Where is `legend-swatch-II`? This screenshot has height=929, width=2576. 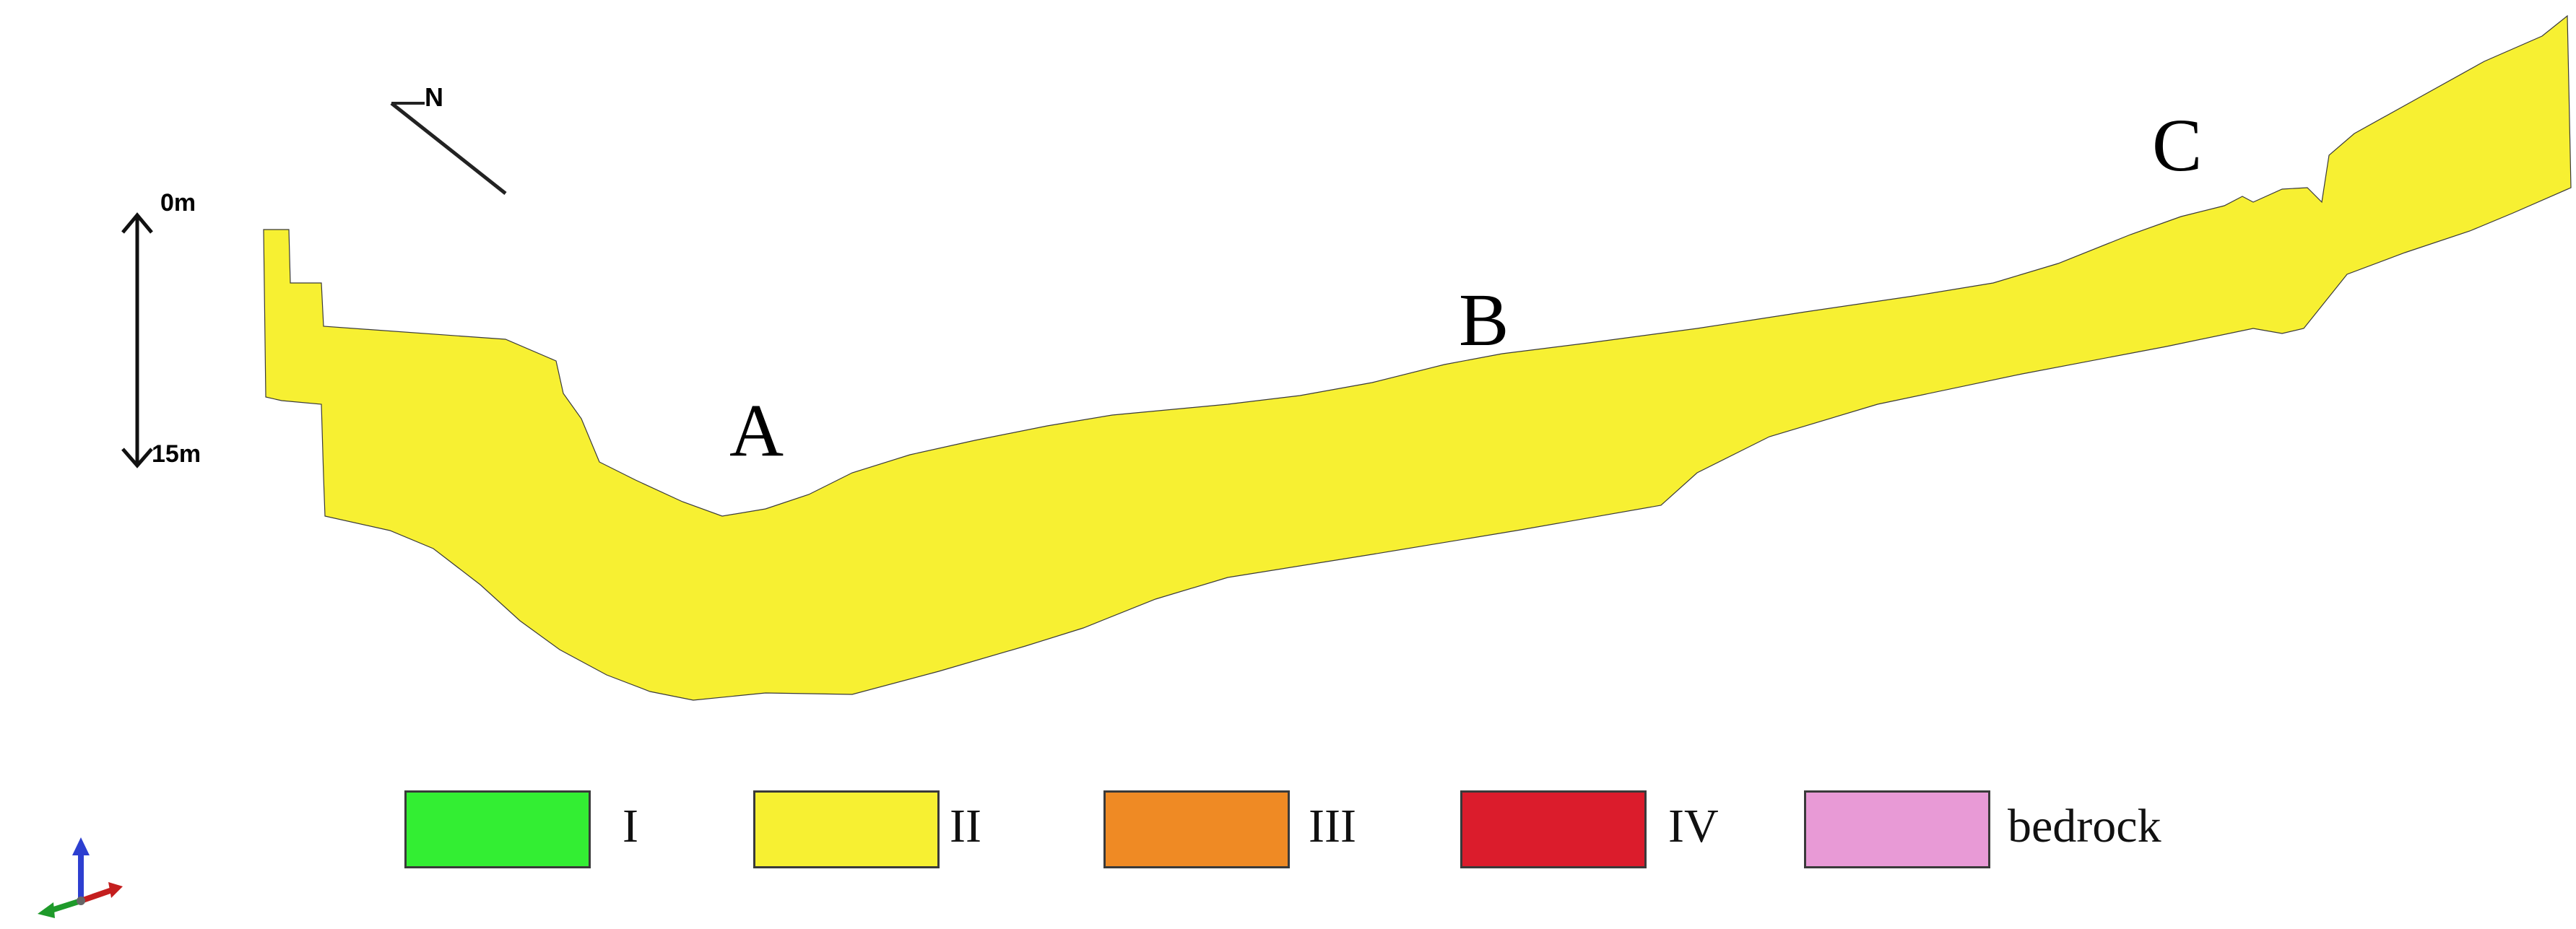 legend-swatch-II is located at coordinates (846, 829).